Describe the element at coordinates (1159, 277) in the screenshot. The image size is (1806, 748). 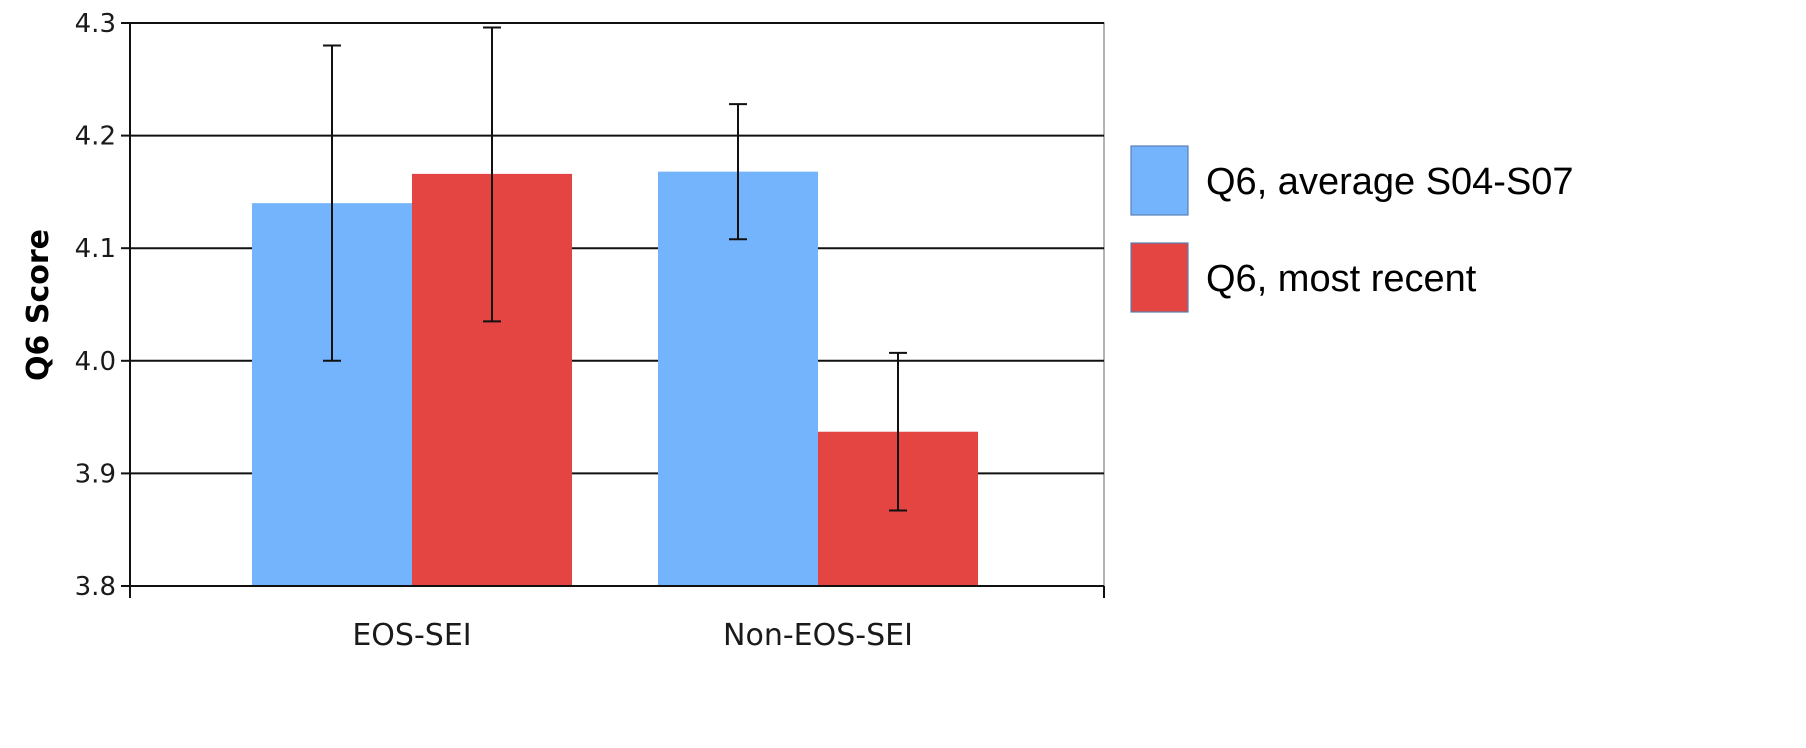
I see `legend-swatch-most-recent` at that location.